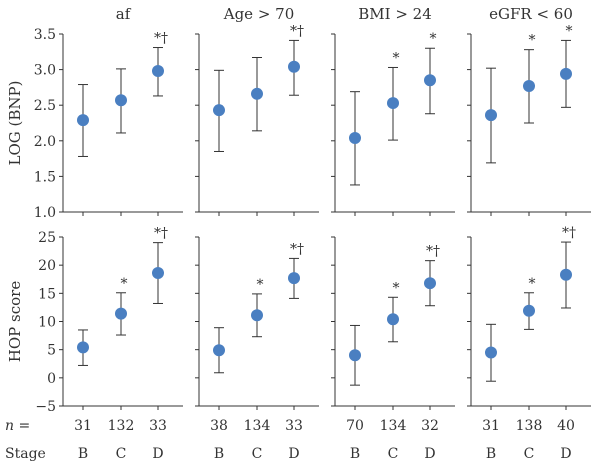  I want to click on panel-0: 1.0 1.5 2.0 2.5 3.0 3.5 af LOG (BNP) *†, so click(94, 113).